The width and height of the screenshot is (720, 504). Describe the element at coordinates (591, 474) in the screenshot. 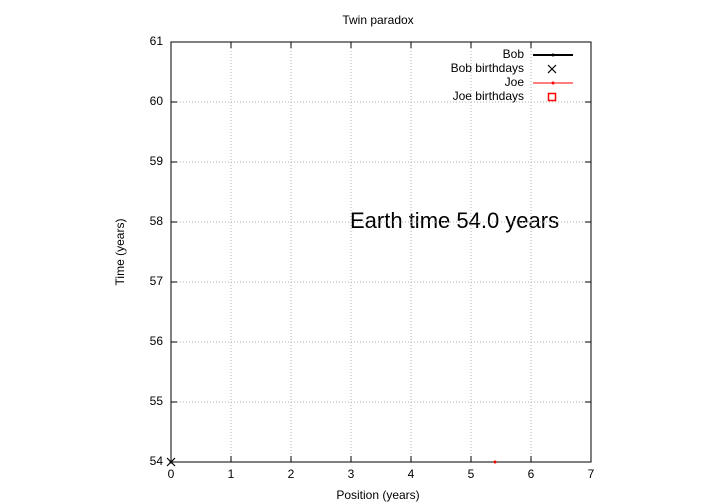

I see `x-tick-label: 7` at that location.